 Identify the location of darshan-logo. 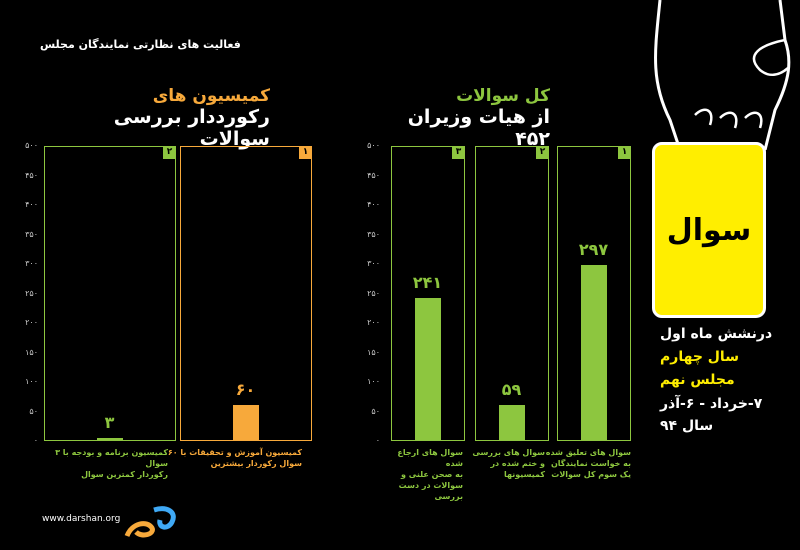
(150, 522).